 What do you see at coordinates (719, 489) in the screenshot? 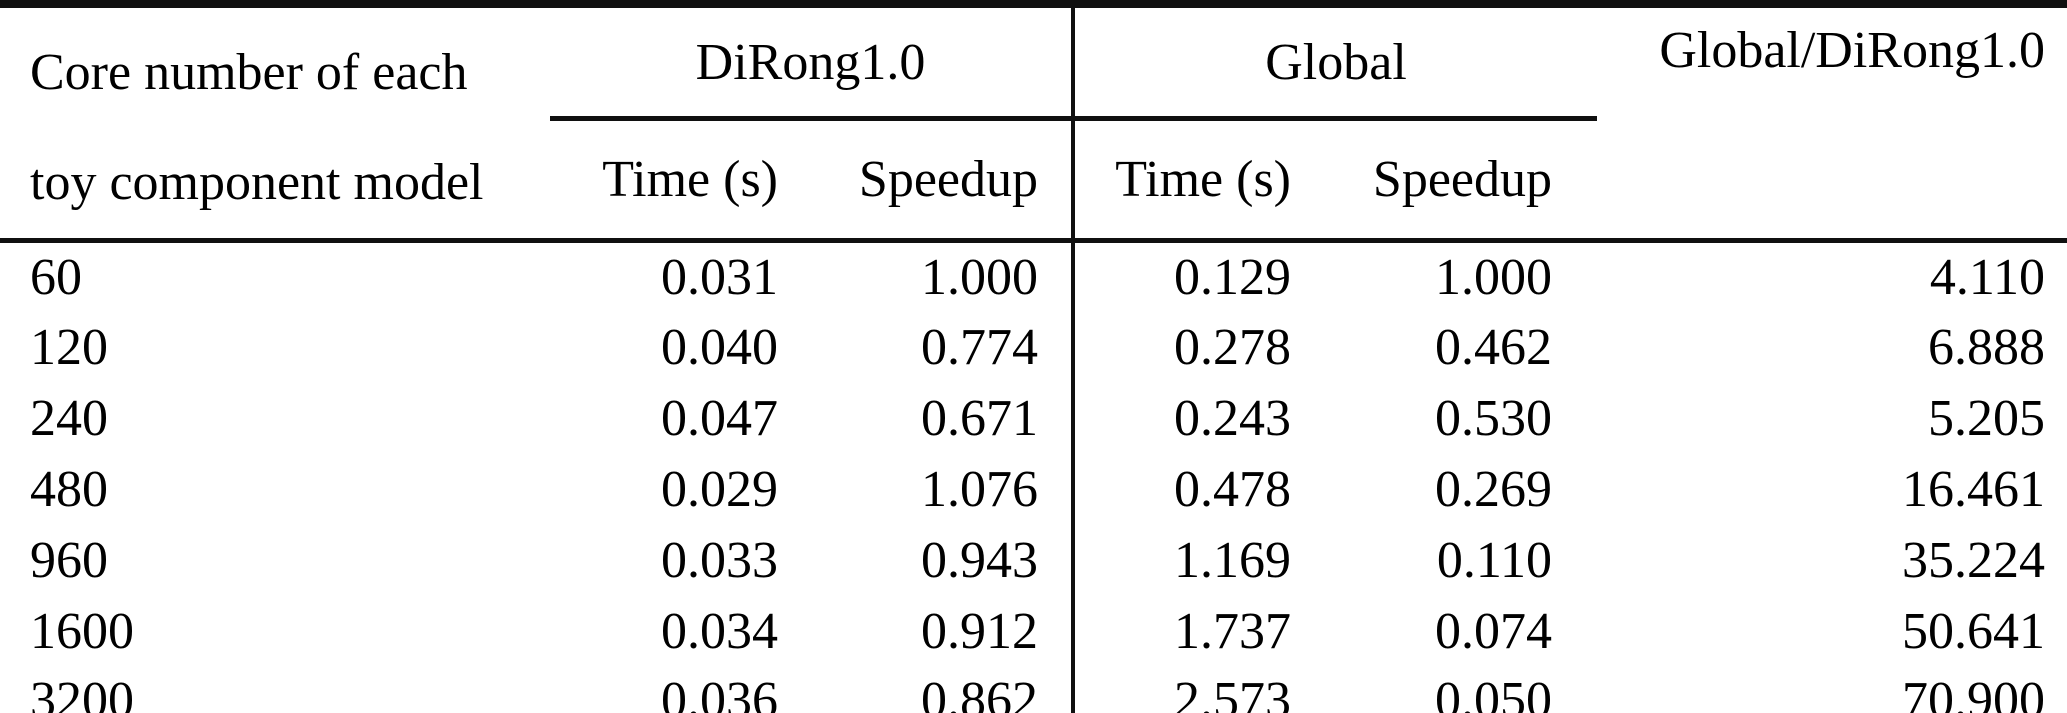
I see `cell-dirong-time: 0.029` at bounding box center [719, 489].